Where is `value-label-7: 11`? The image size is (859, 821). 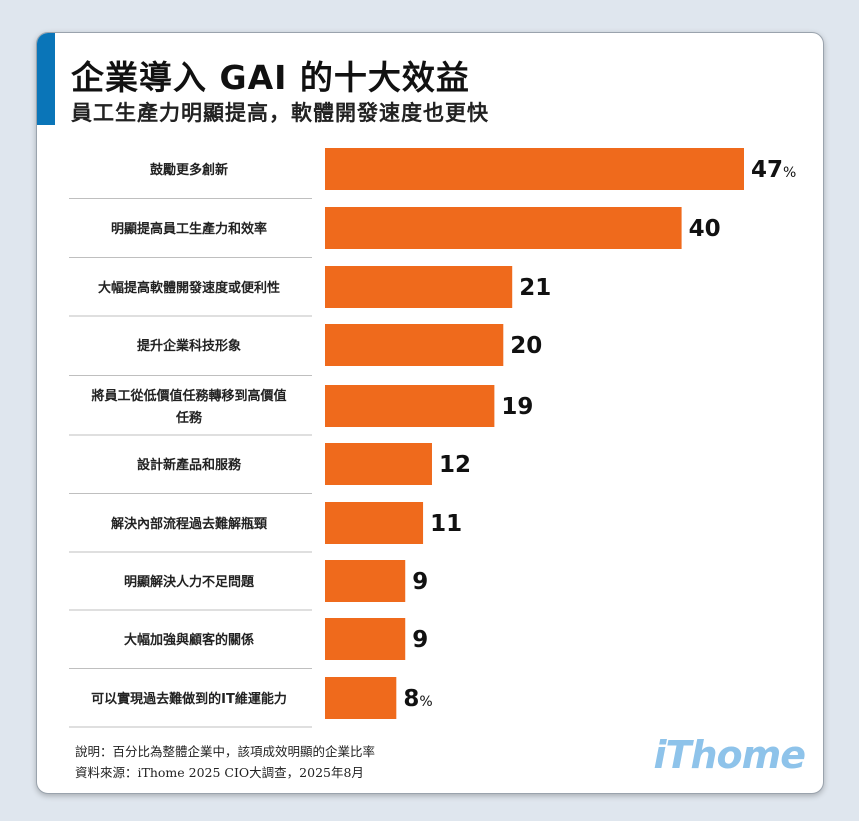 value-label-7: 11 is located at coordinates (446, 524).